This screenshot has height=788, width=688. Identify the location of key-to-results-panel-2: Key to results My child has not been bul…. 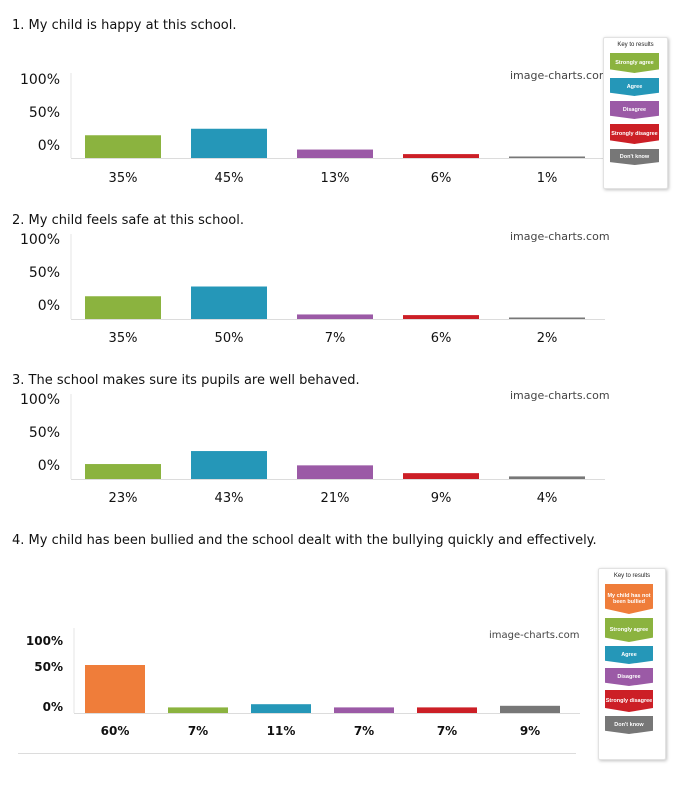
(632, 664).